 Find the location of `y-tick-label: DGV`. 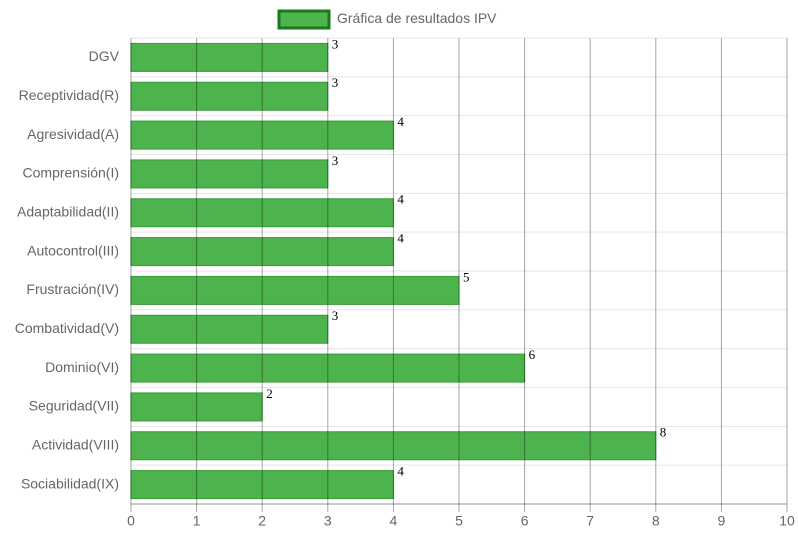

y-tick-label: DGV is located at coordinates (104, 56).